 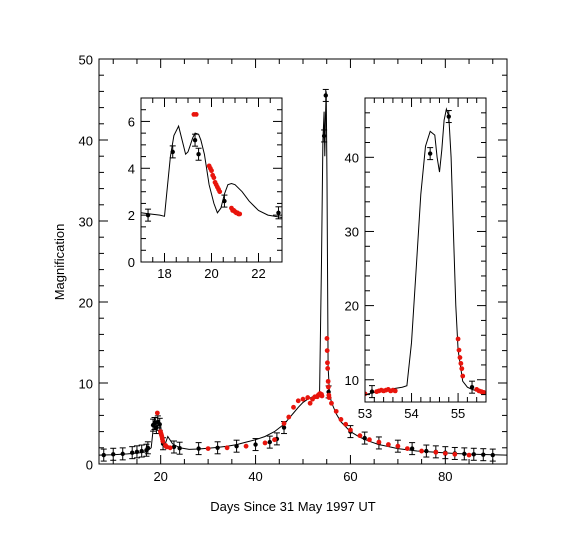 I want to click on x-tick-label: 55, so click(x=458, y=413).